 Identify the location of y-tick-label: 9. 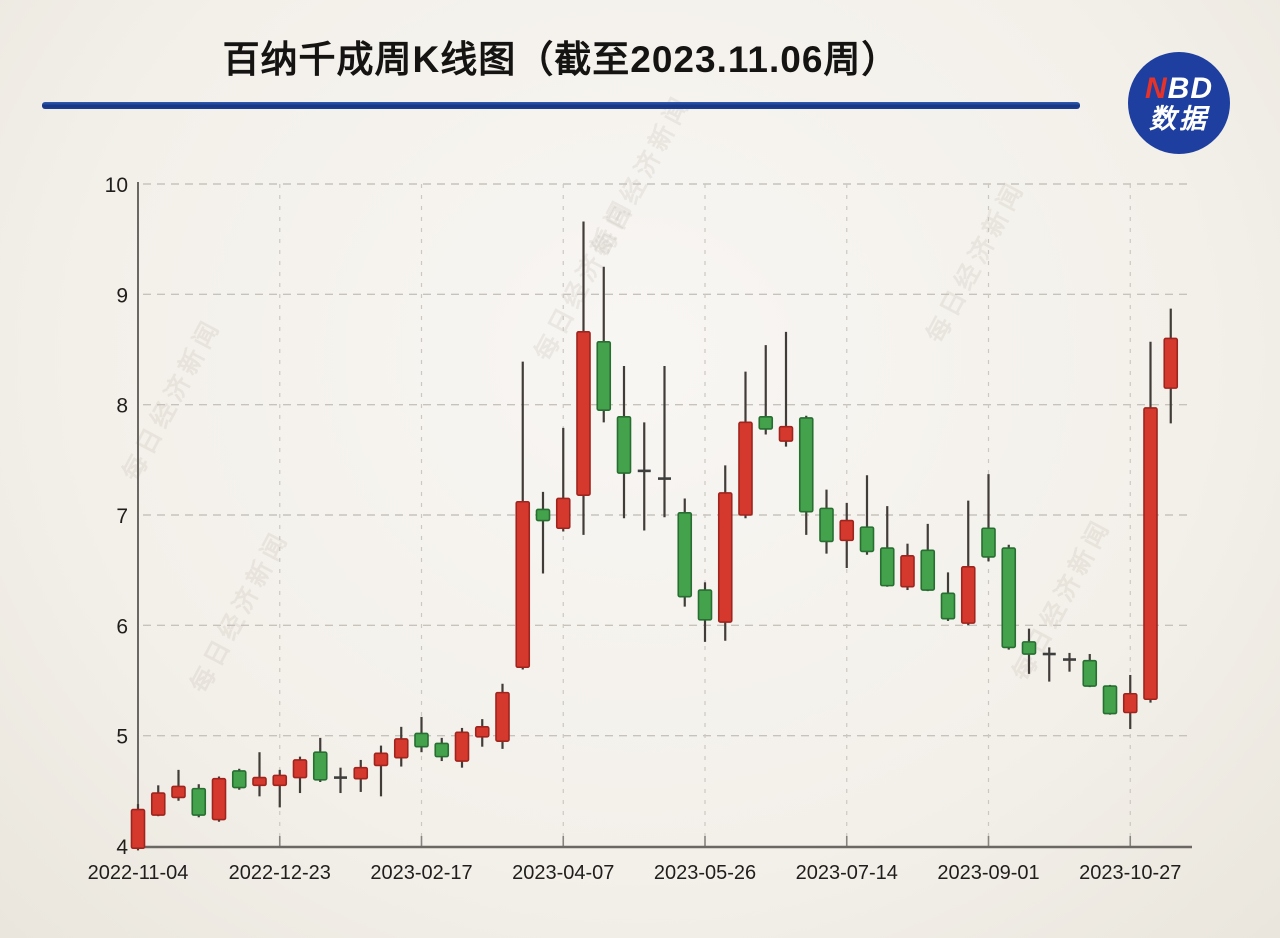
(122, 295).